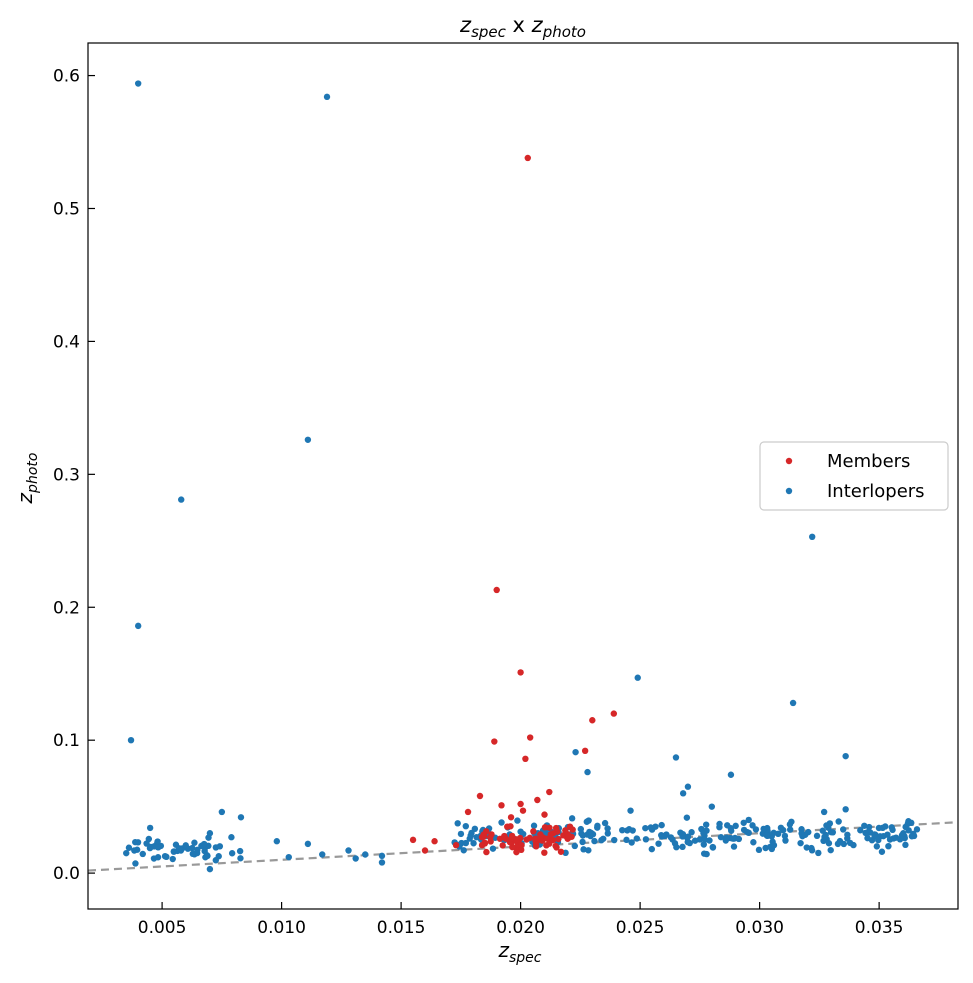 The width and height of the screenshot is (973, 983). Describe the element at coordinates (27, 479) in the screenshot. I see `y-axis-title: zphoto` at that location.